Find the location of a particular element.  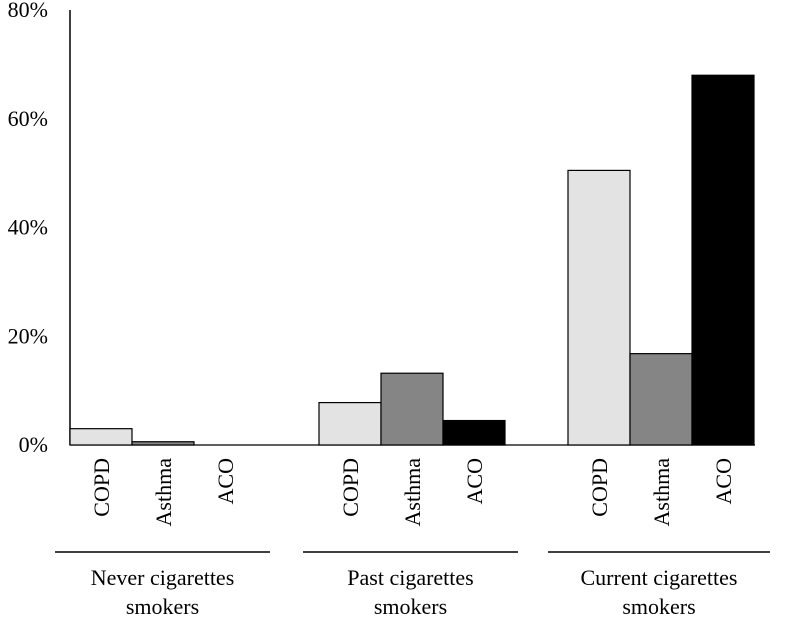

group-label: Never cigarettes is located at coordinates (163, 577).